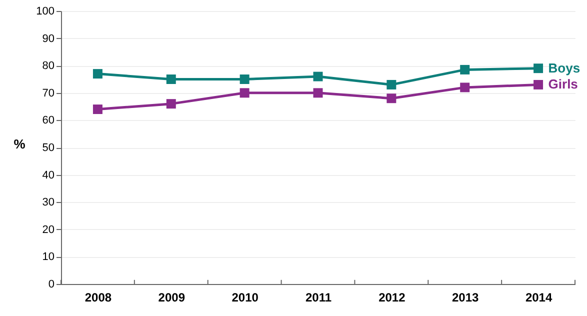 The height and width of the screenshot is (316, 587). What do you see at coordinates (48, 66) in the screenshot?
I see `y-tick-label: 80` at bounding box center [48, 66].